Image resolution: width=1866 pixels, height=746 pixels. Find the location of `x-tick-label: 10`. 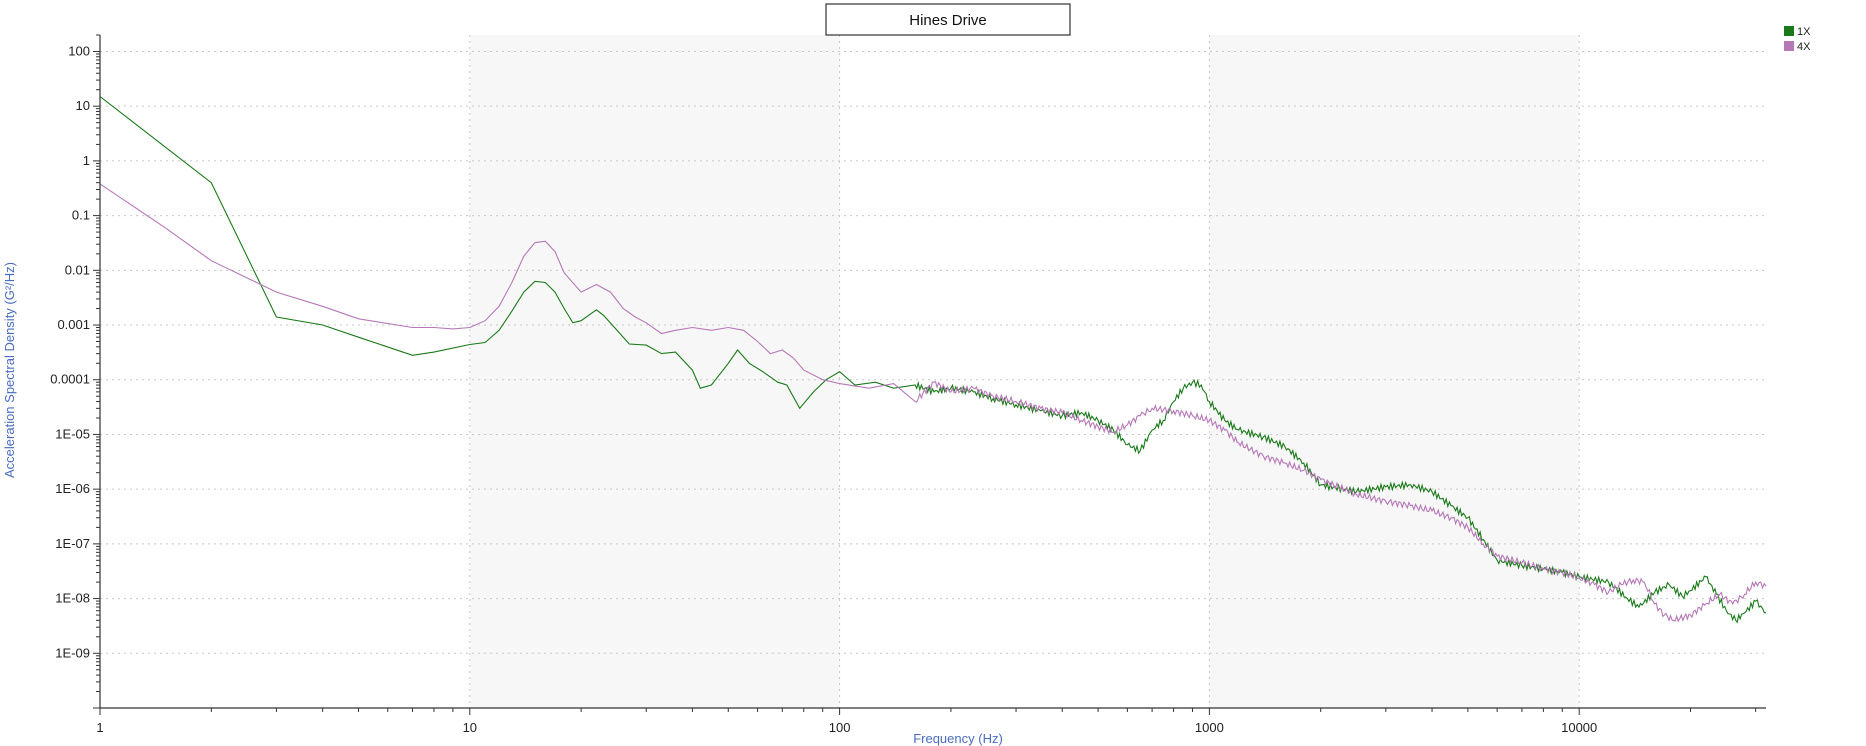

x-tick-label: 10 is located at coordinates (470, 727).